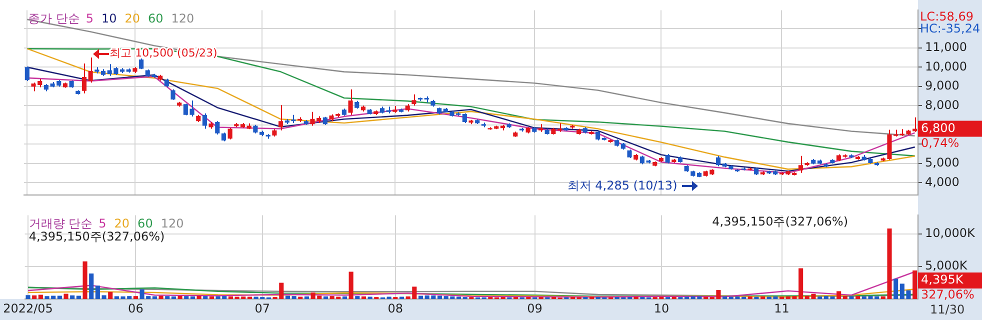  Describe the element at coordinates (782, 308) in the screenshot. I see `x-tick-label: 11` at that location.